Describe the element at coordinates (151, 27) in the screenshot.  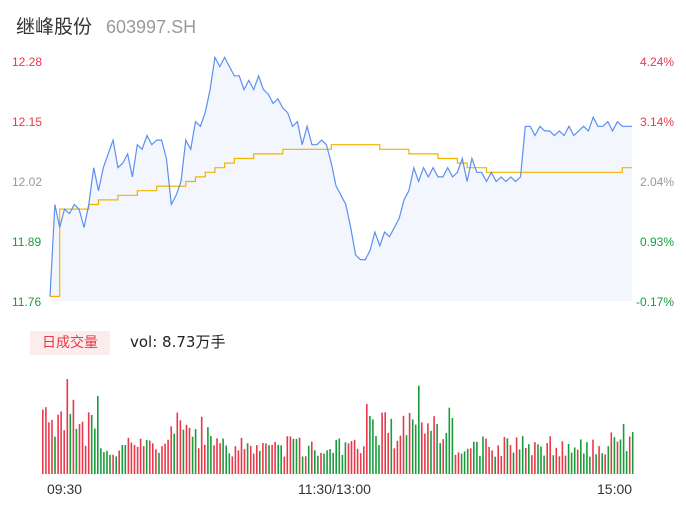
I see `stock-code: 603997.SH` at that location.